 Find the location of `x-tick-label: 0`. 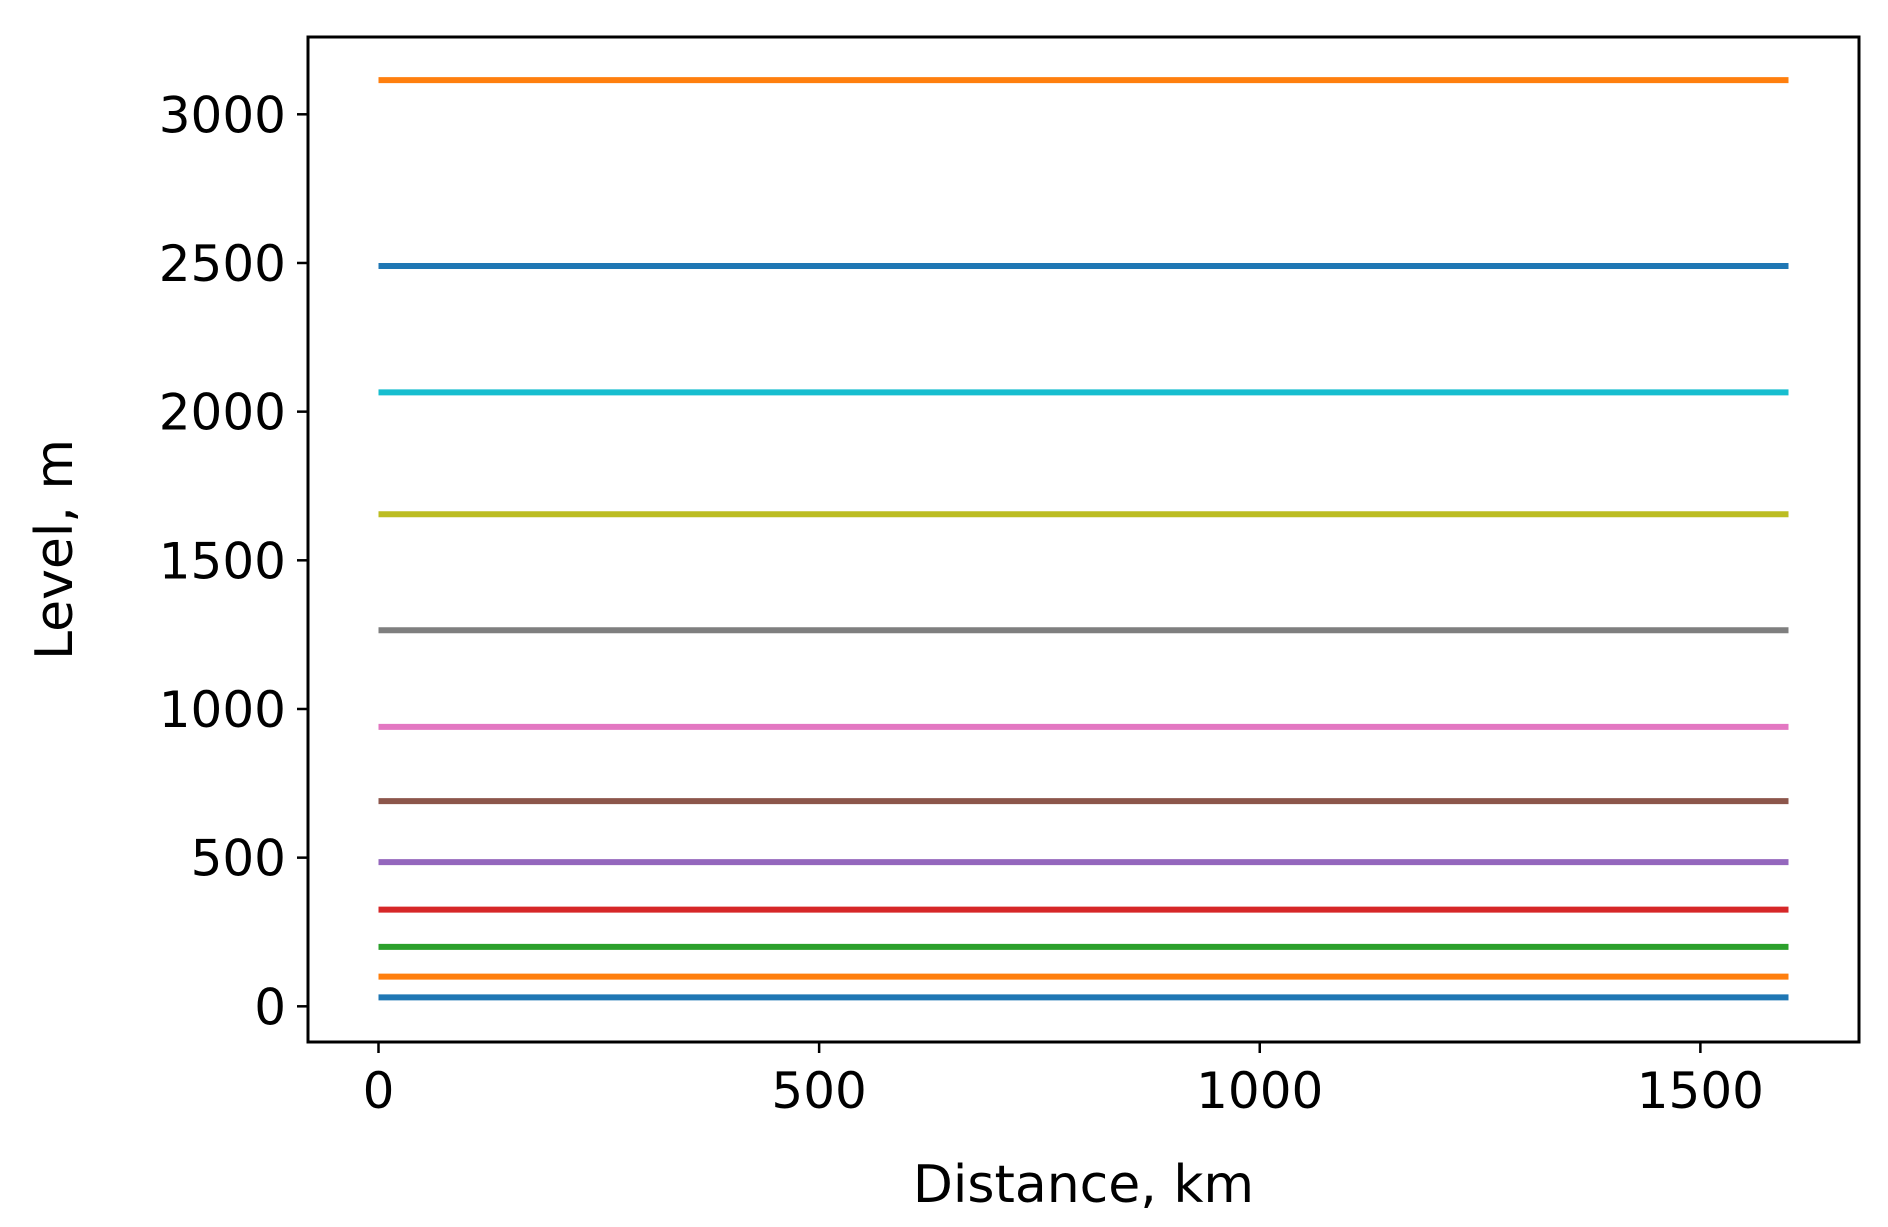

x-tick-label: 0 is located at coordinates (379, 1091).